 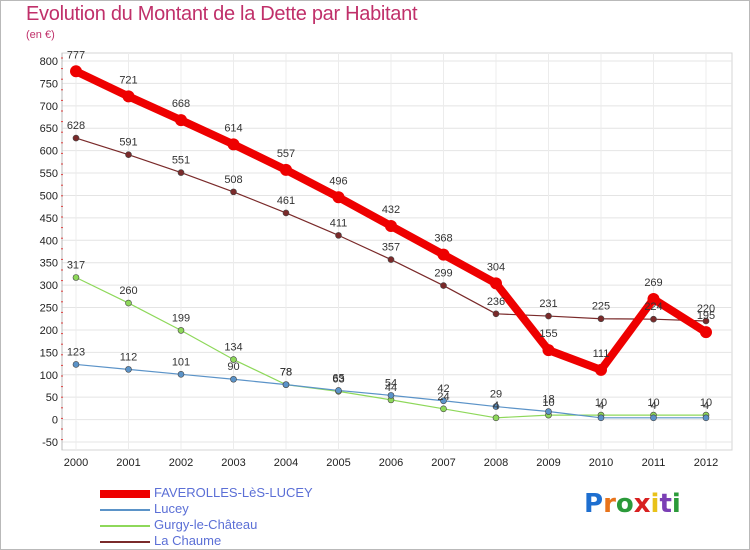 I want to click on y-tick-label: 50, so click(x=52, y=398).